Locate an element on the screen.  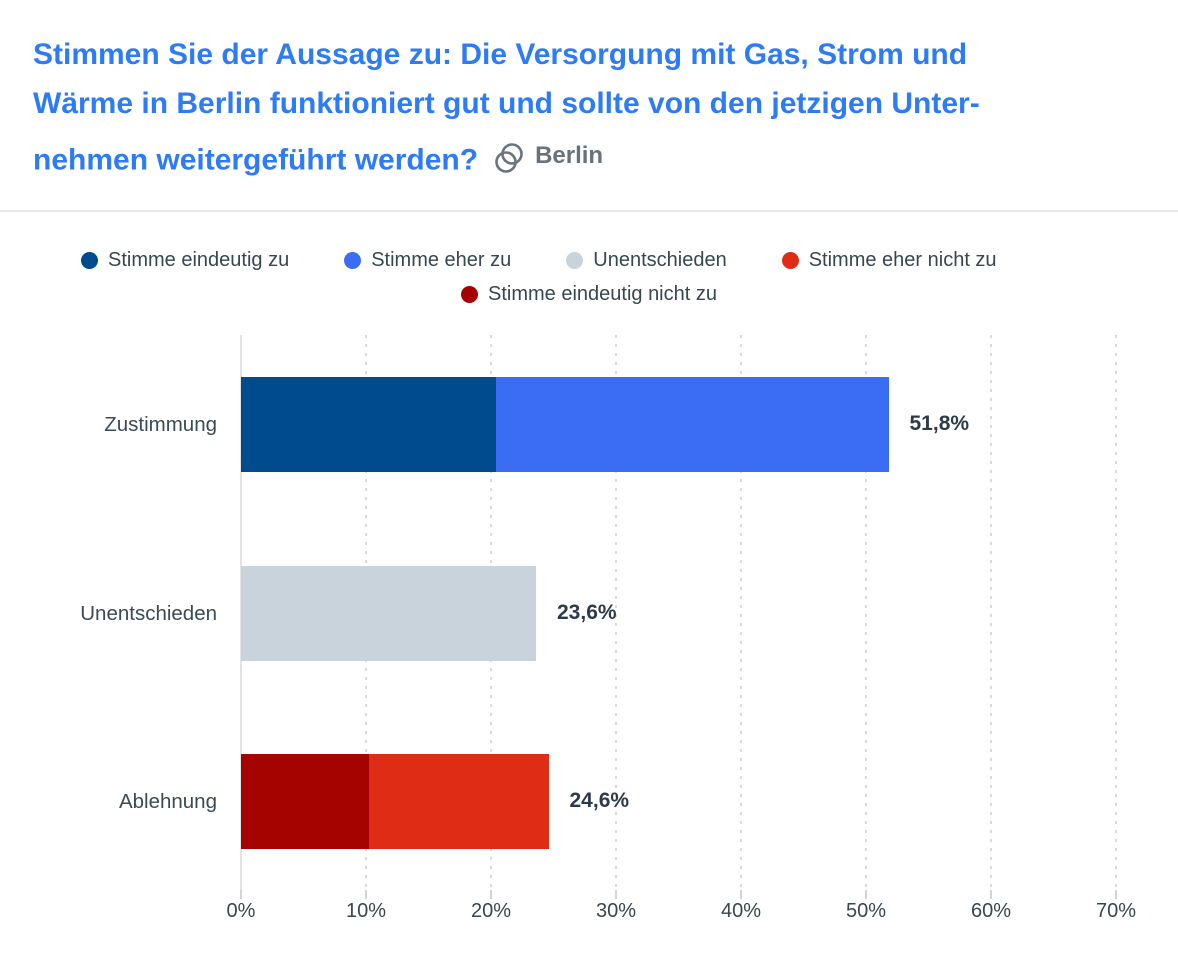
bar-unentschieden is located at coordinates (388, 613).